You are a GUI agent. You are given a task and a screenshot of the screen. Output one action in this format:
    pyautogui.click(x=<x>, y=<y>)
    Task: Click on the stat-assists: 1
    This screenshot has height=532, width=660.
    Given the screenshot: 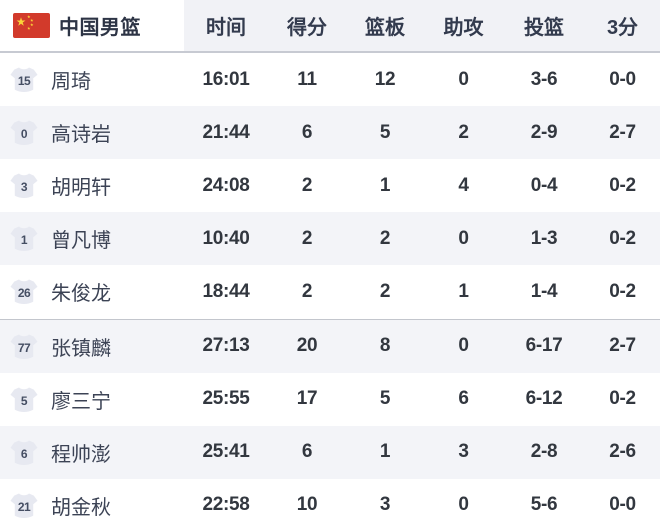 What is the action you would take?
    pyautogui.click(x=463, y=291)
    